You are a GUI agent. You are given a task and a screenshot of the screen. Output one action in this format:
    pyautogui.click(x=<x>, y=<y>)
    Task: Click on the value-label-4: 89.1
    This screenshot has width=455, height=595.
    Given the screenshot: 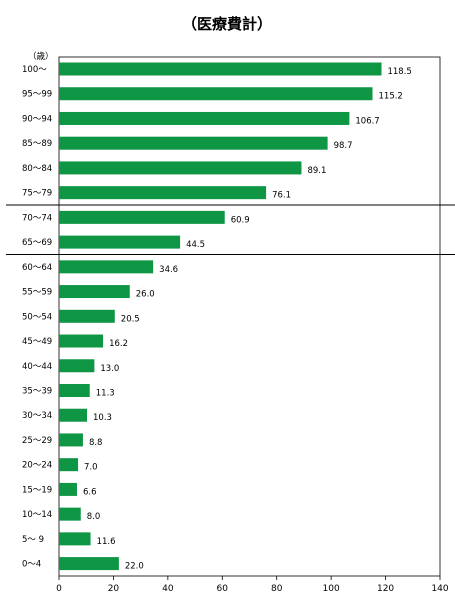 What is the action you would take?
    pyautogui.click(x=316, y=171)
    